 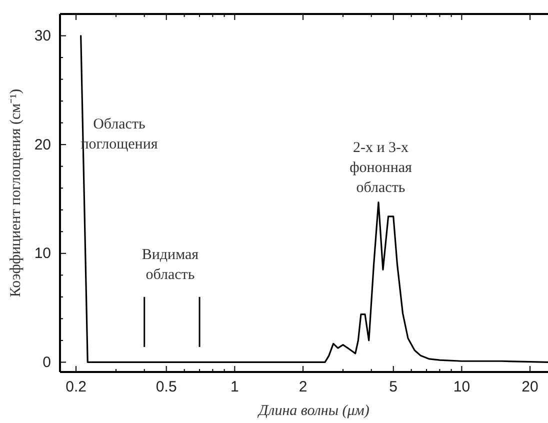 What do you see at coordinates (46, 363) in the screenshot?
I see `y-tick-label: 0` at bounding box center [46, 363].